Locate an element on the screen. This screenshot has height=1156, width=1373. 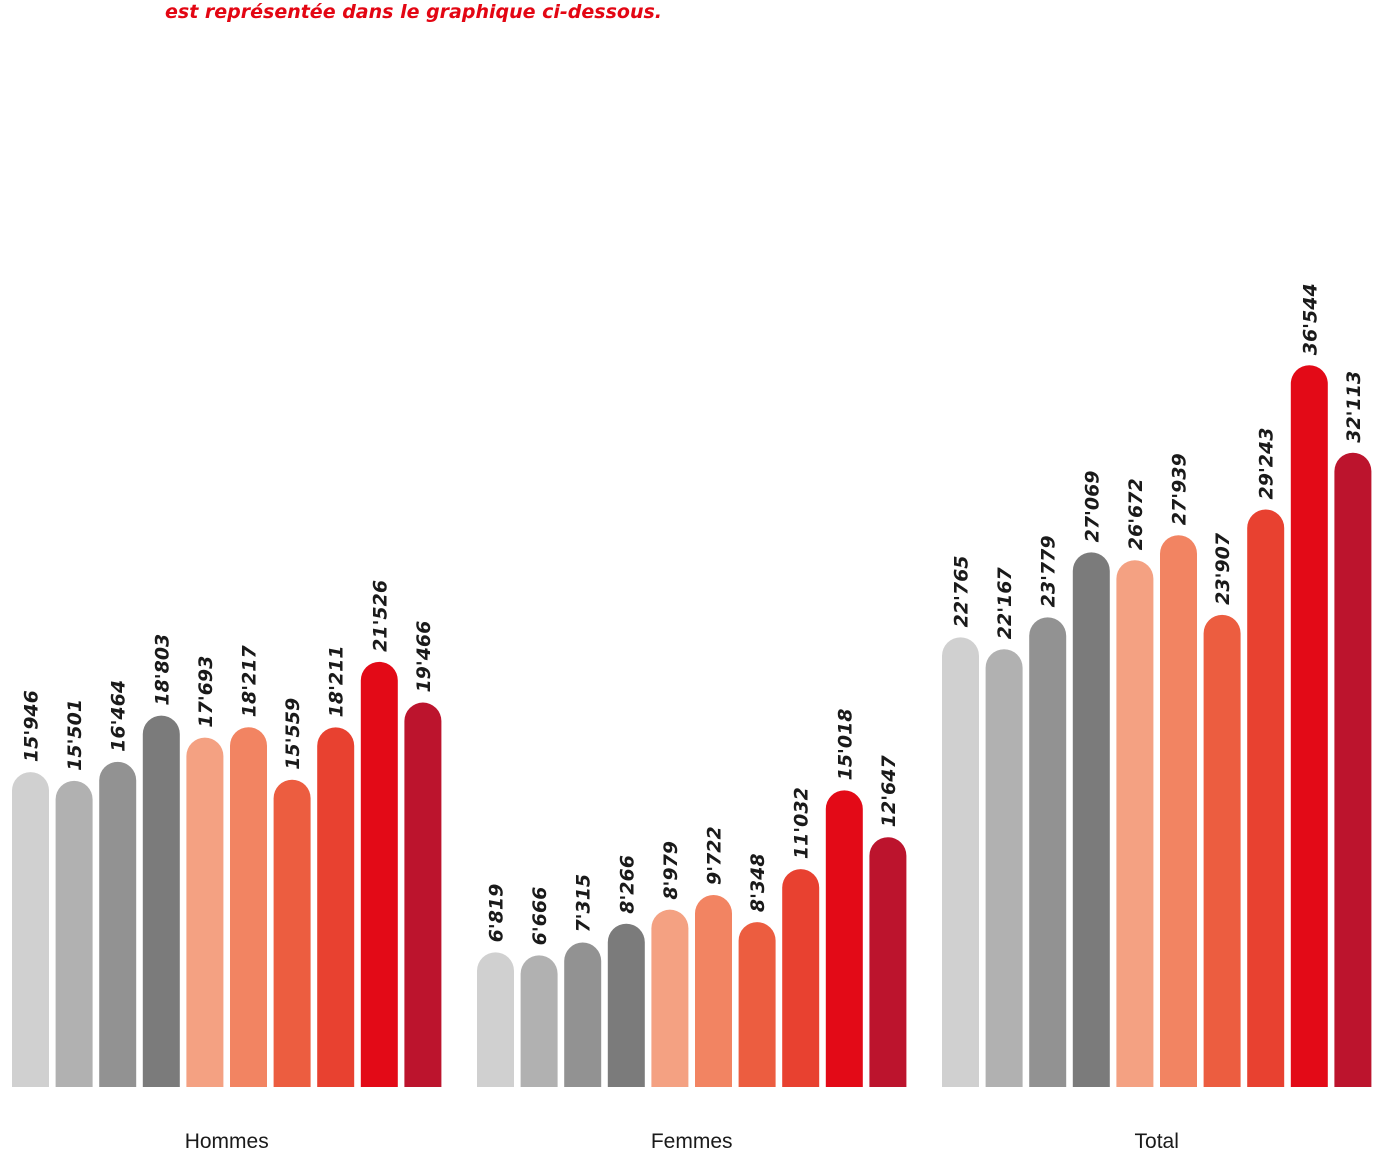
category-label-femmes: Femmes is located at coordinates (692, 1141).